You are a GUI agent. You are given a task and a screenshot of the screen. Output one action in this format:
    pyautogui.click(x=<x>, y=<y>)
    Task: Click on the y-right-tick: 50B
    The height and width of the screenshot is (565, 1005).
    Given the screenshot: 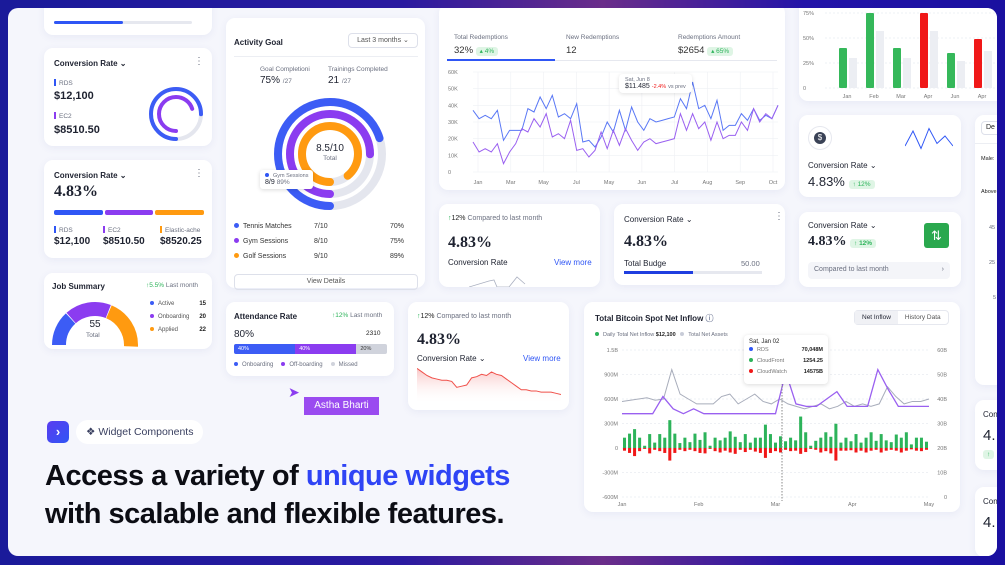 What is the action you would take?
    pyautogui.click(x=942, y=376)
    